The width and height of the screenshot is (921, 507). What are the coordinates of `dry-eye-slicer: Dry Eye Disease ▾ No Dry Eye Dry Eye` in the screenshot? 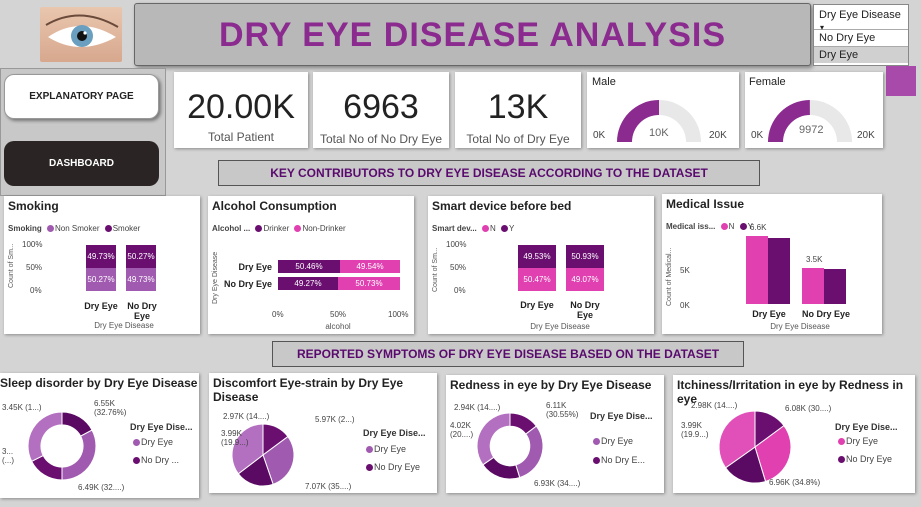 It's located at (861, 35).